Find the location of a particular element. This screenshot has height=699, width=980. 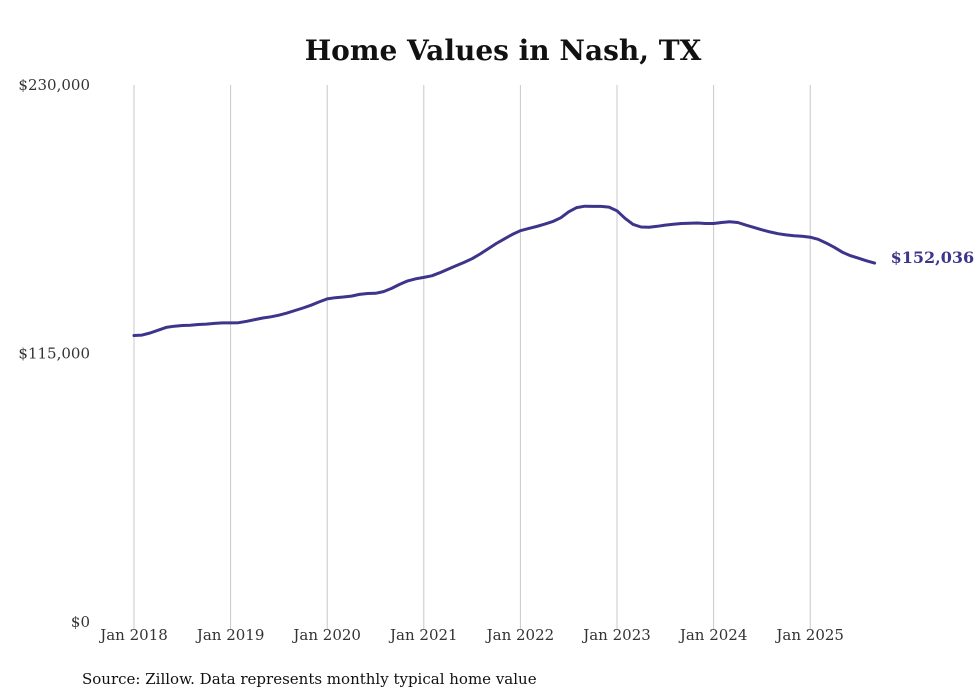

end-value-label: $152,036 is located at coordinates (933, 257).